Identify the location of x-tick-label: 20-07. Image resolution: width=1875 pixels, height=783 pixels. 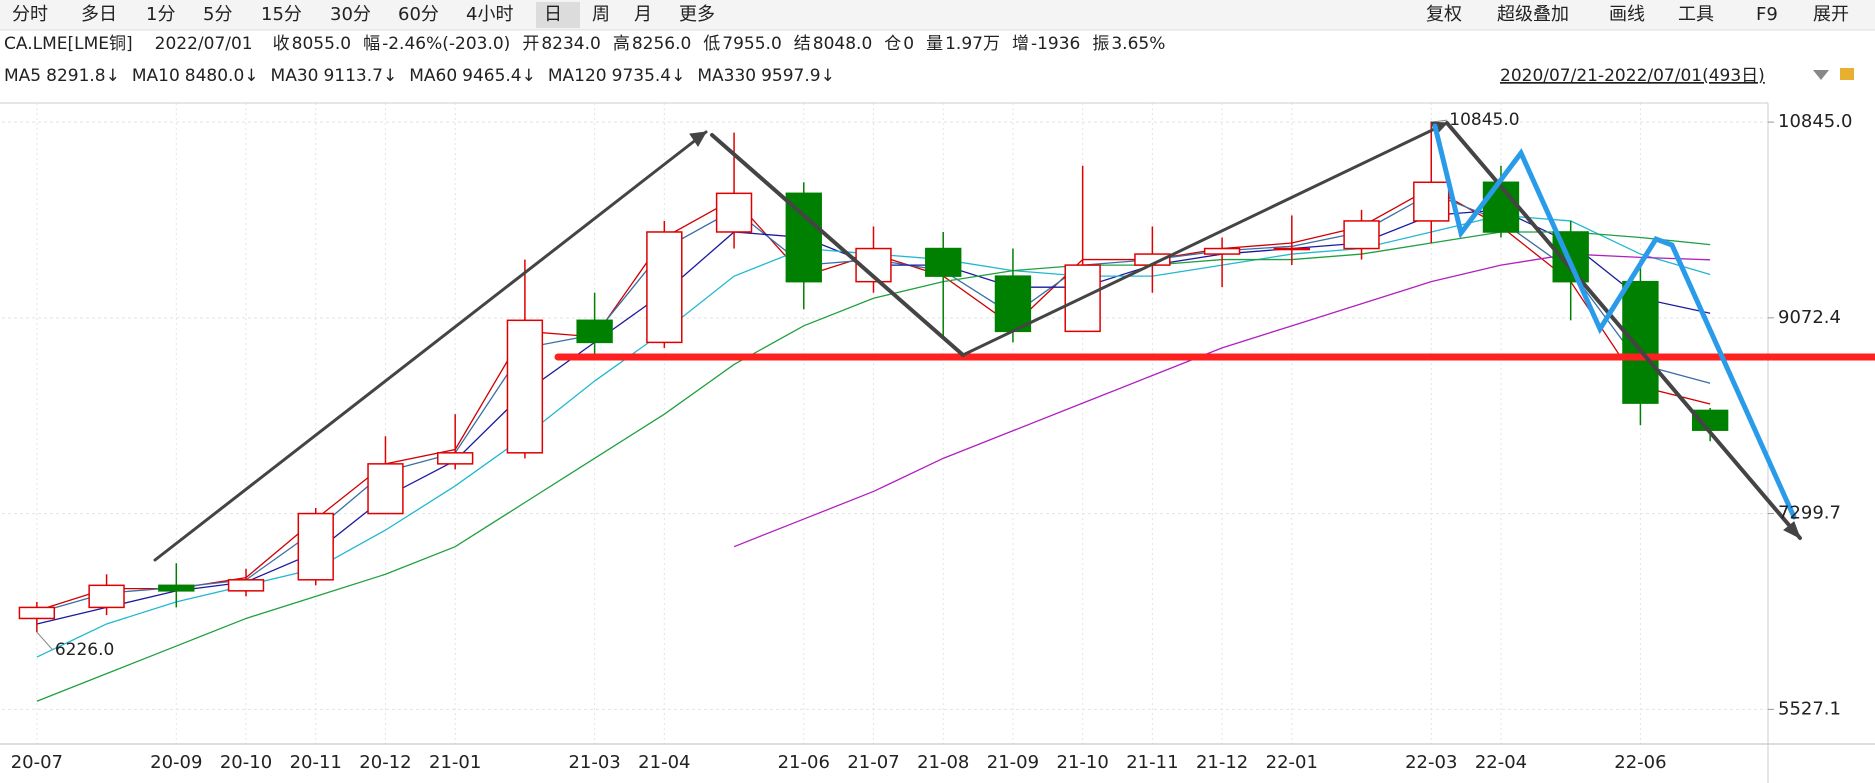
(37, 762).